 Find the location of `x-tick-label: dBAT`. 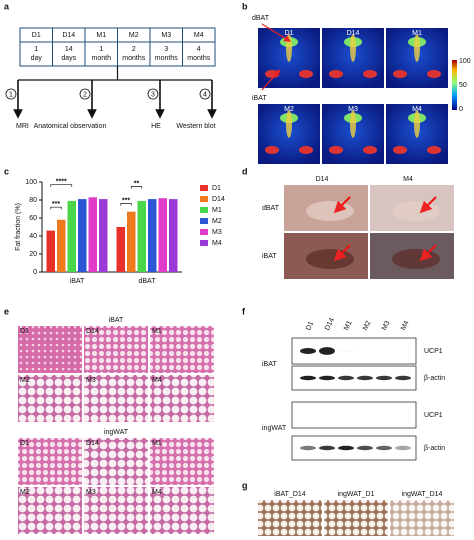

x-tick-label: dBAT is located at coordinates (148, 281).